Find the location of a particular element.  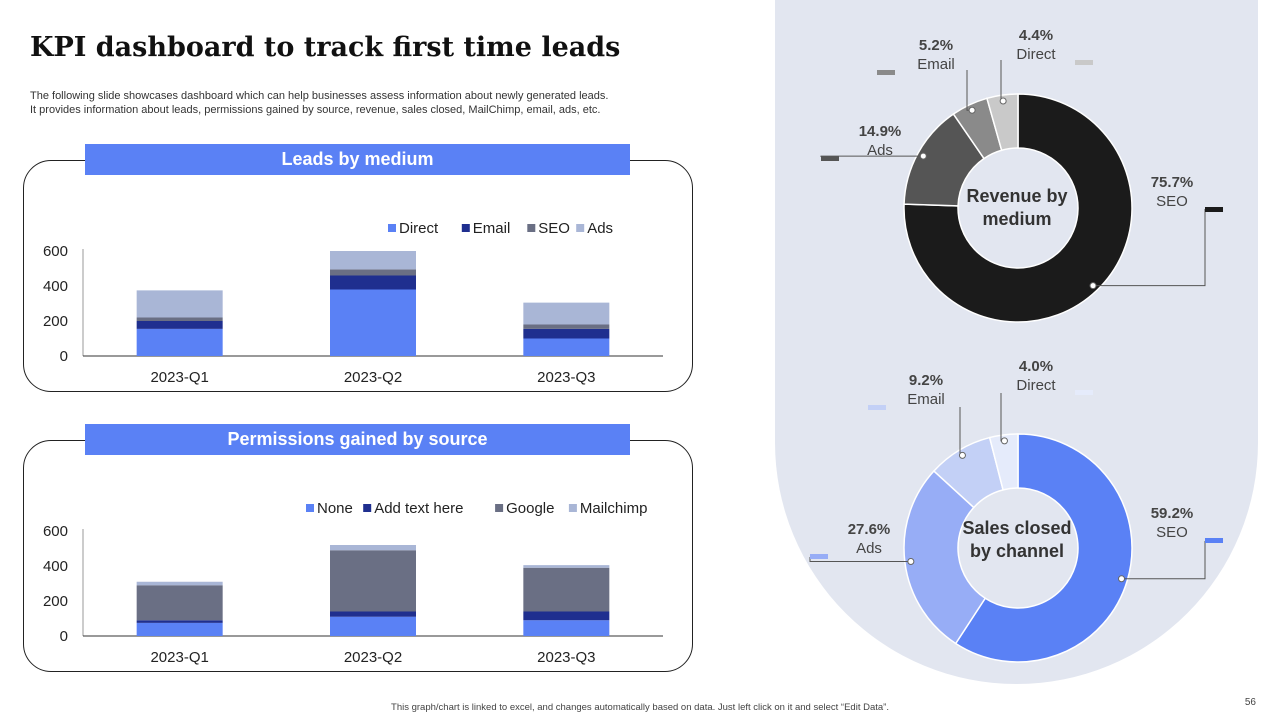

slice-percent-label: 9.2% is located at coordinates (926, 380).